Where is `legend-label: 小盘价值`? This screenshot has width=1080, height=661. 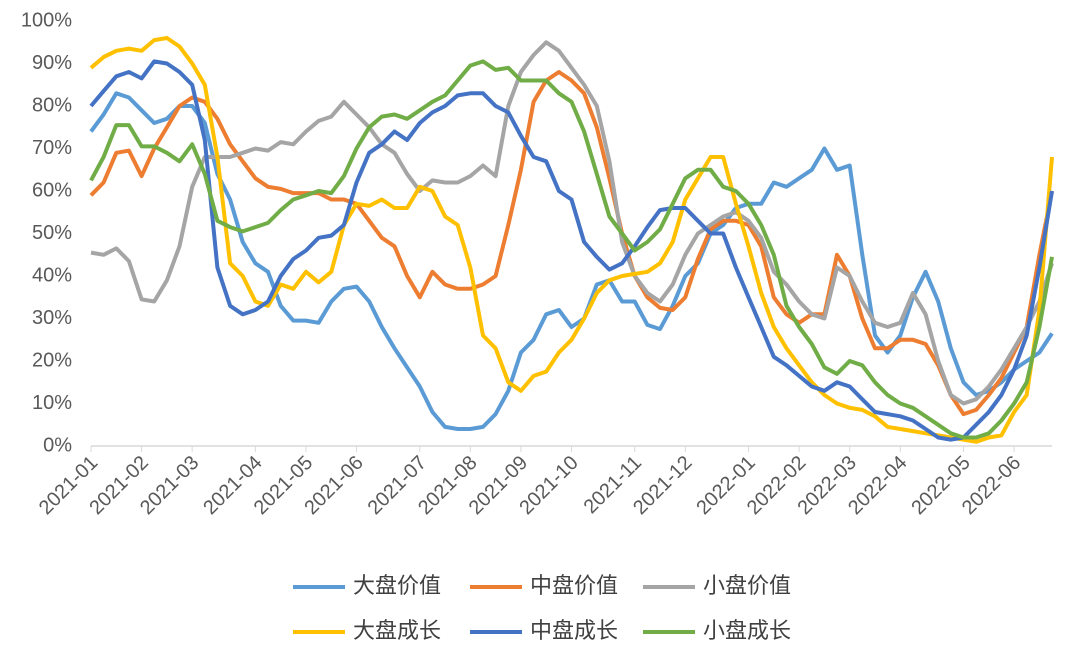 legend-label: 小盘价值 is located at coordinates (747, 585).